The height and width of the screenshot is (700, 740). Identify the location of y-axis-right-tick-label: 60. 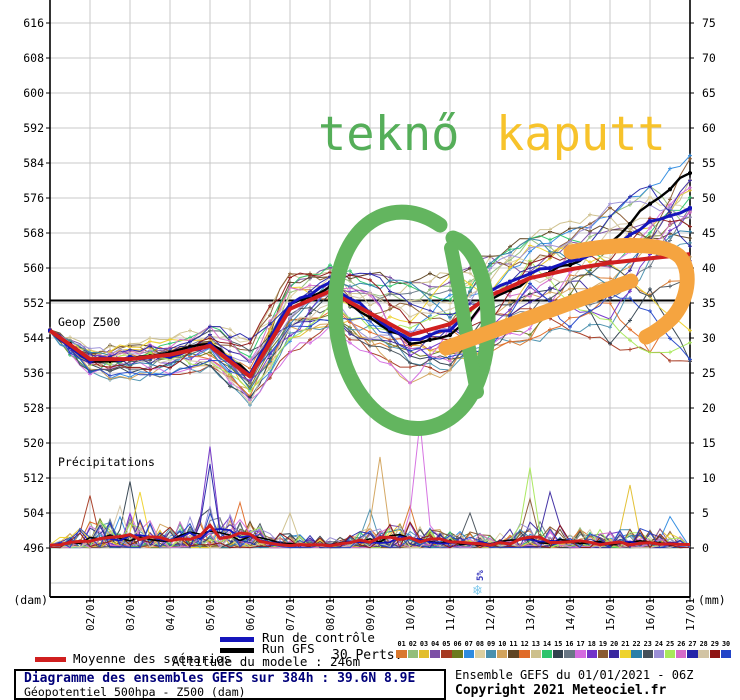
(709, 128).